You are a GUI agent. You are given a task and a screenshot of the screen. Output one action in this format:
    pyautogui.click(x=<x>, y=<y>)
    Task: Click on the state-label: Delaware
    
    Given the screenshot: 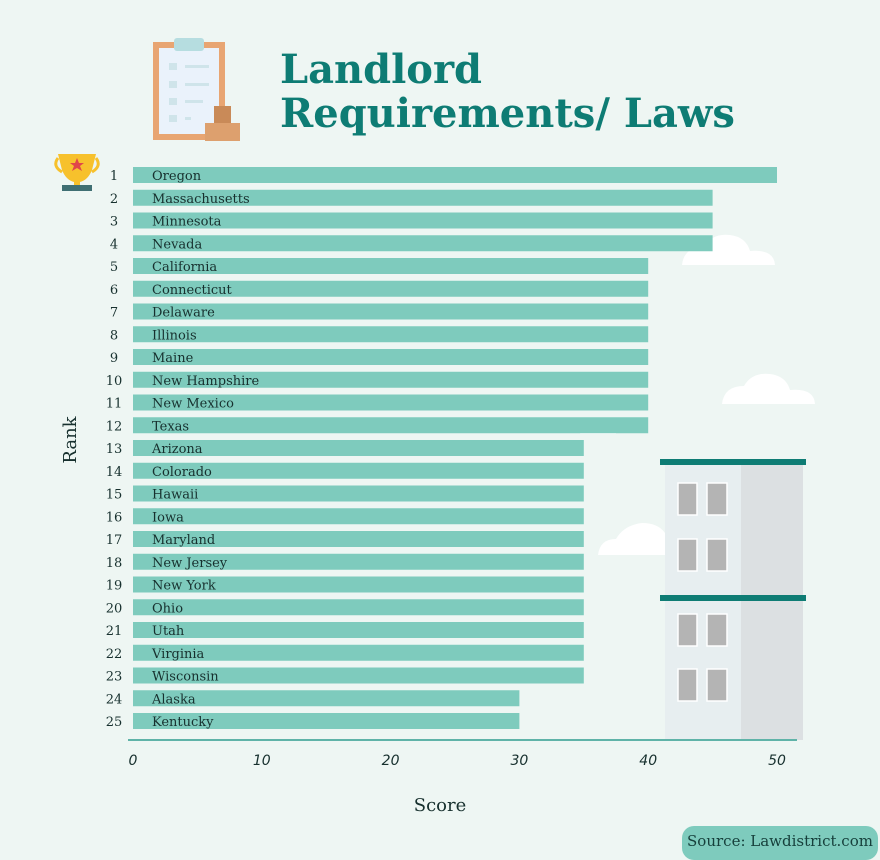 What is the action you would take?
    pyautogui.click(x=183, y=313)
    